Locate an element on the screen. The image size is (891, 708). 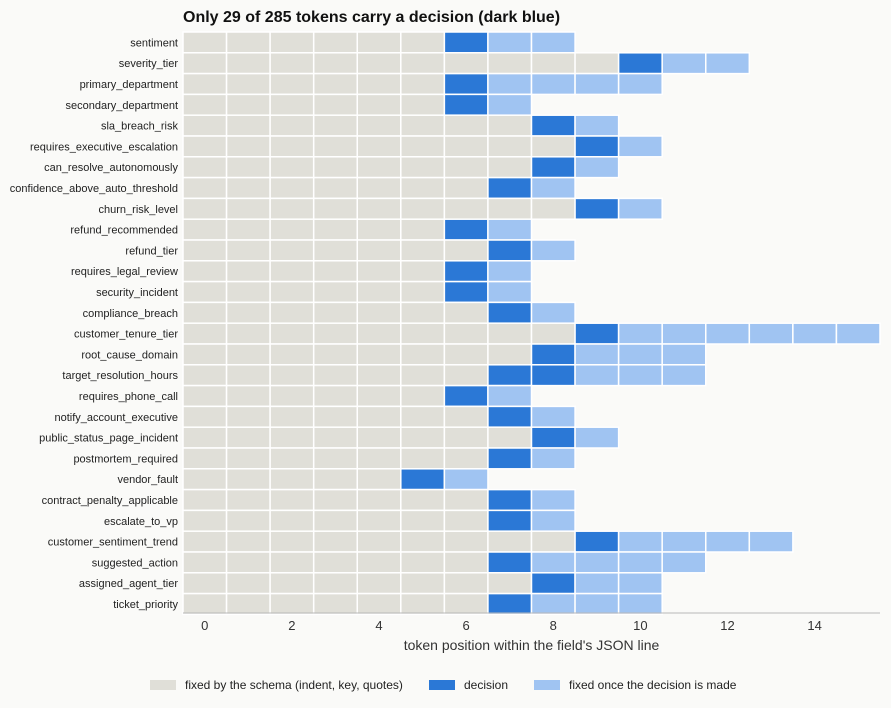
token-row: refund_tier is located at coordinates (350, 250).